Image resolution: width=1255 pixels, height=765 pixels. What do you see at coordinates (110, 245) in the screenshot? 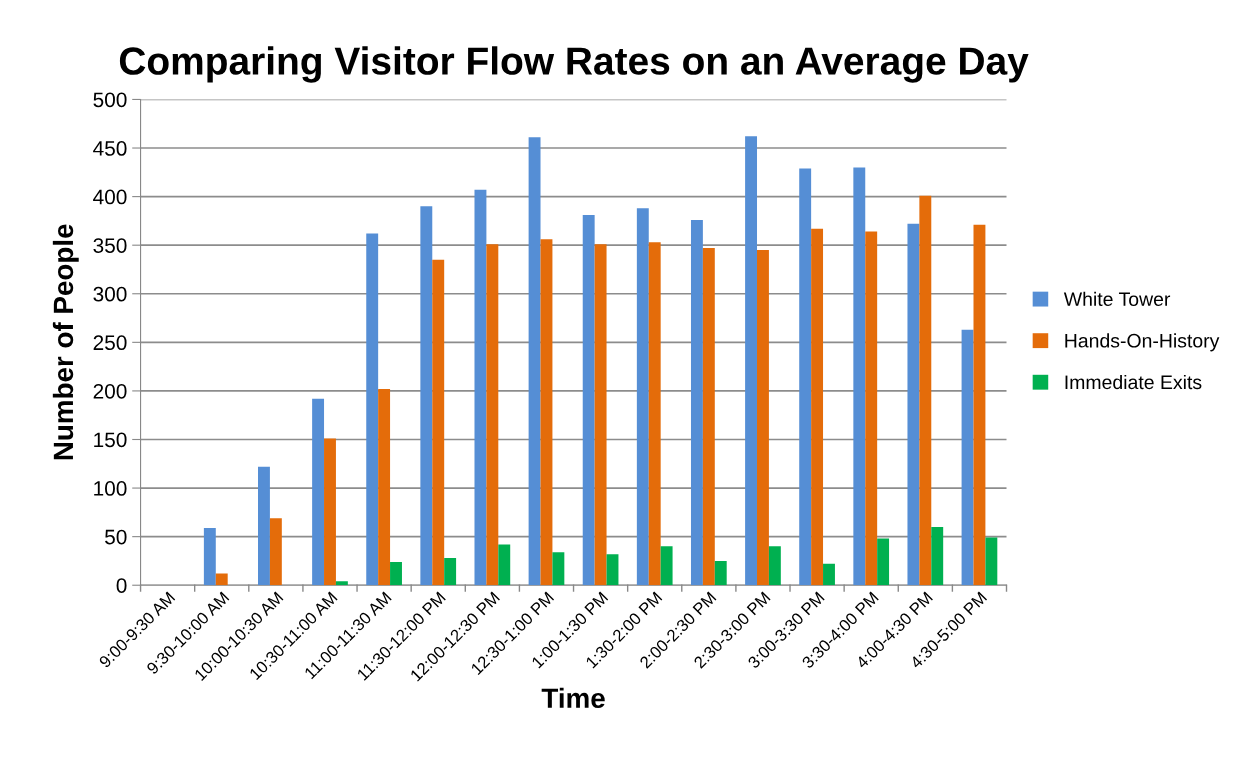
I see `y-tick-label: 350` at bounding box center [110, 245].